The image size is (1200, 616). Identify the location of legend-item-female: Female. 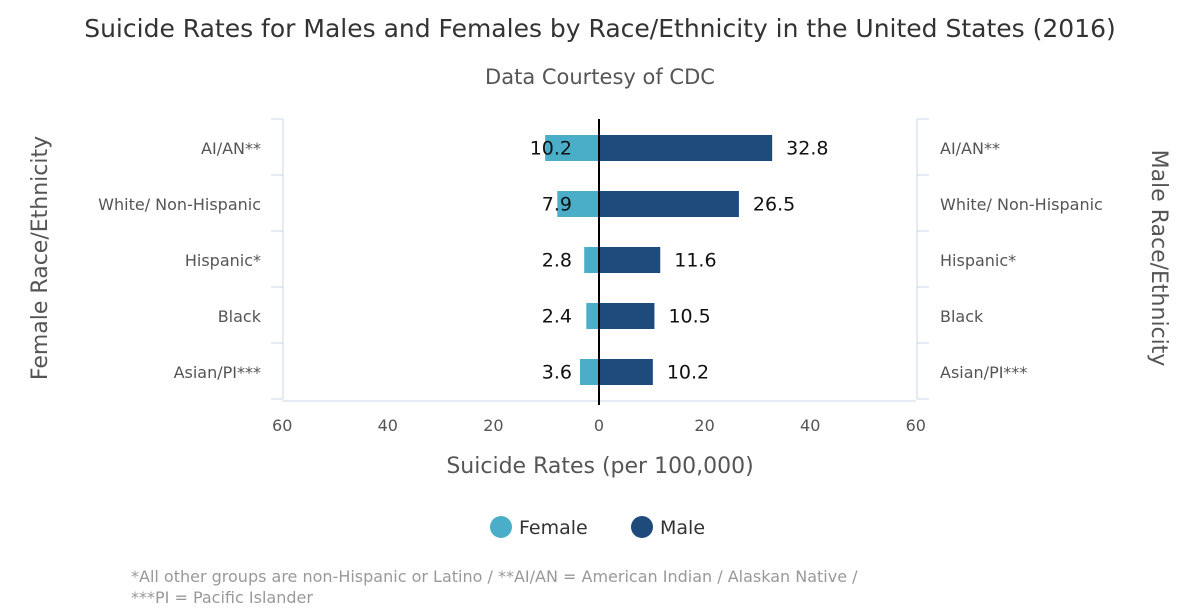
(539, 527).